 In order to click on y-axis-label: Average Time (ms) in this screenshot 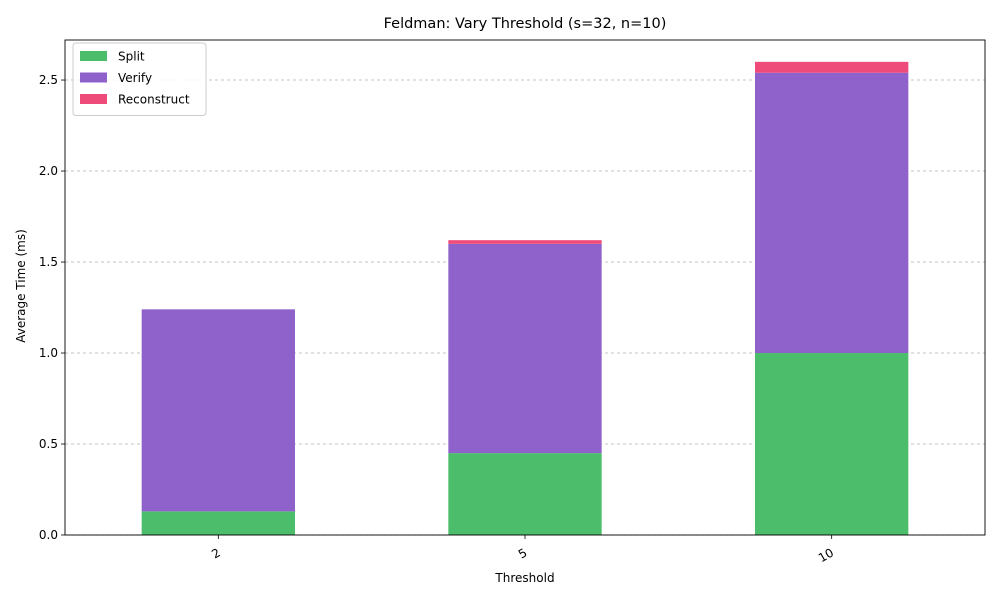, I will do `click(21, 286)`.